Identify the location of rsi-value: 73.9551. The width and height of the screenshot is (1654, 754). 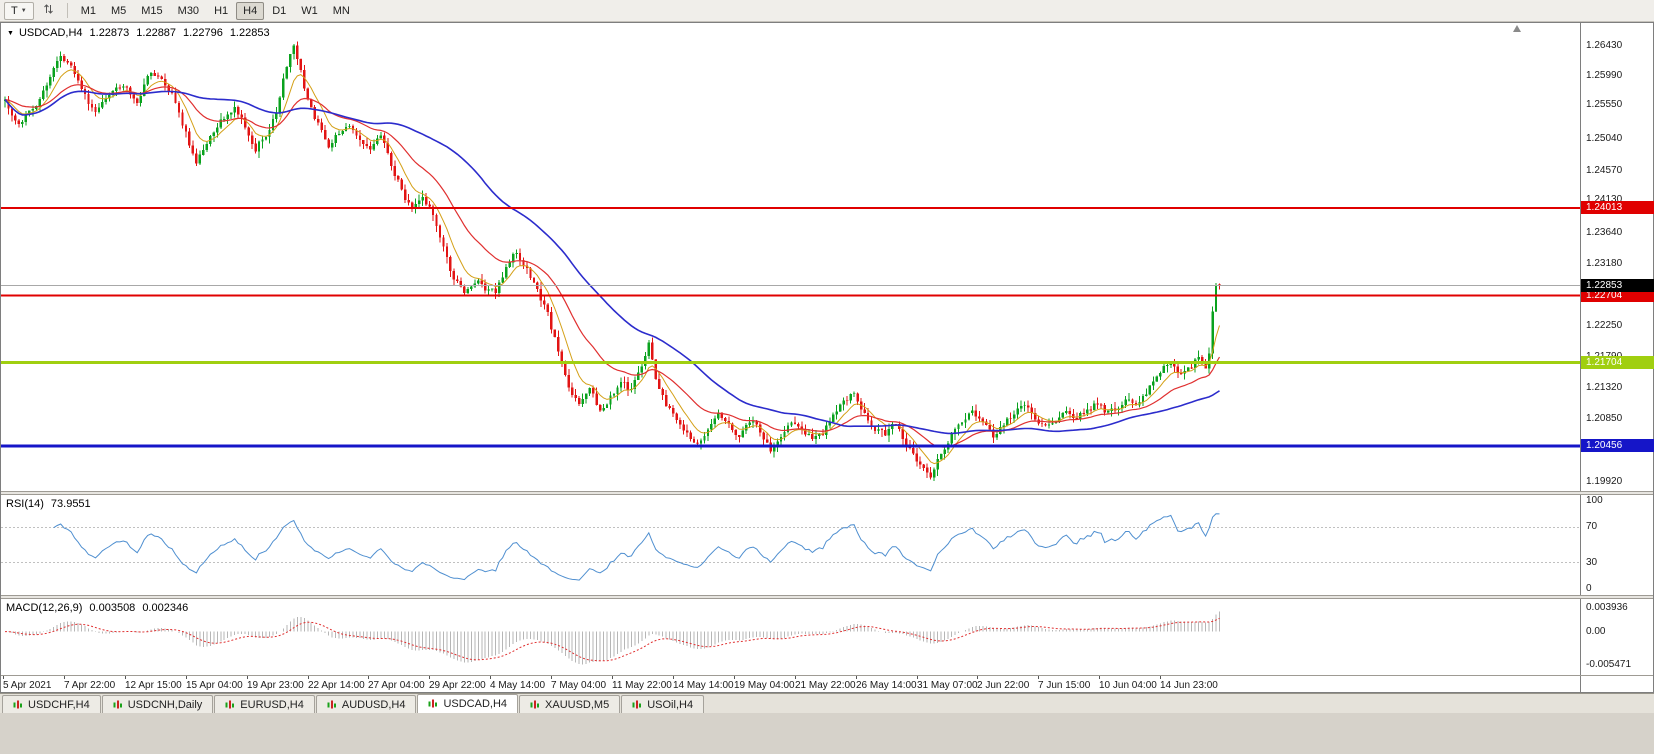
(70, 504).